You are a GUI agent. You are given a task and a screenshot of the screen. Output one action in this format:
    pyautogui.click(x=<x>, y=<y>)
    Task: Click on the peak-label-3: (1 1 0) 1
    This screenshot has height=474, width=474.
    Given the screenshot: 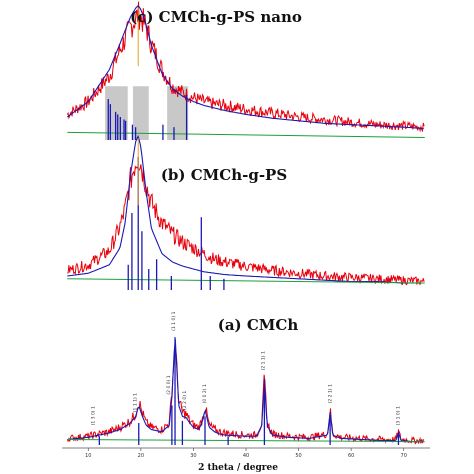 What is the action you would take?
    pyautogui.click(x=174, y=320)
    